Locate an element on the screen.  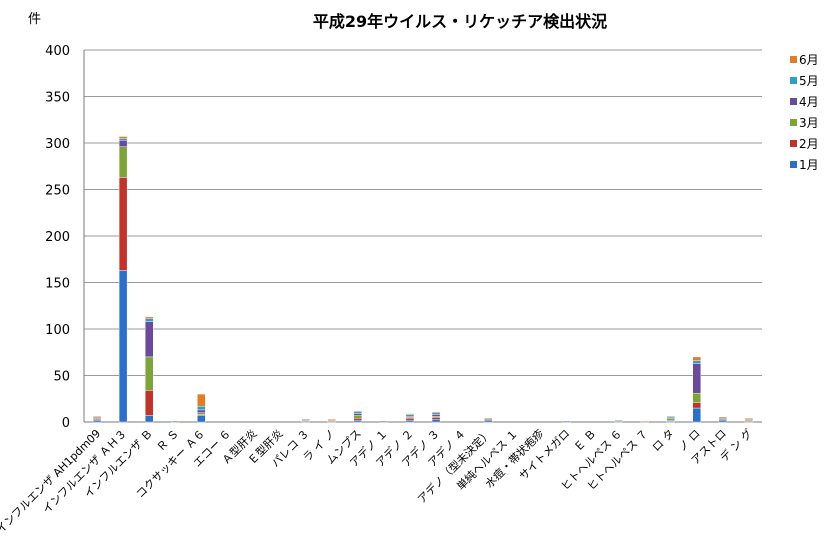
y-tick-label: 400 is located at coordinates (57, 51).